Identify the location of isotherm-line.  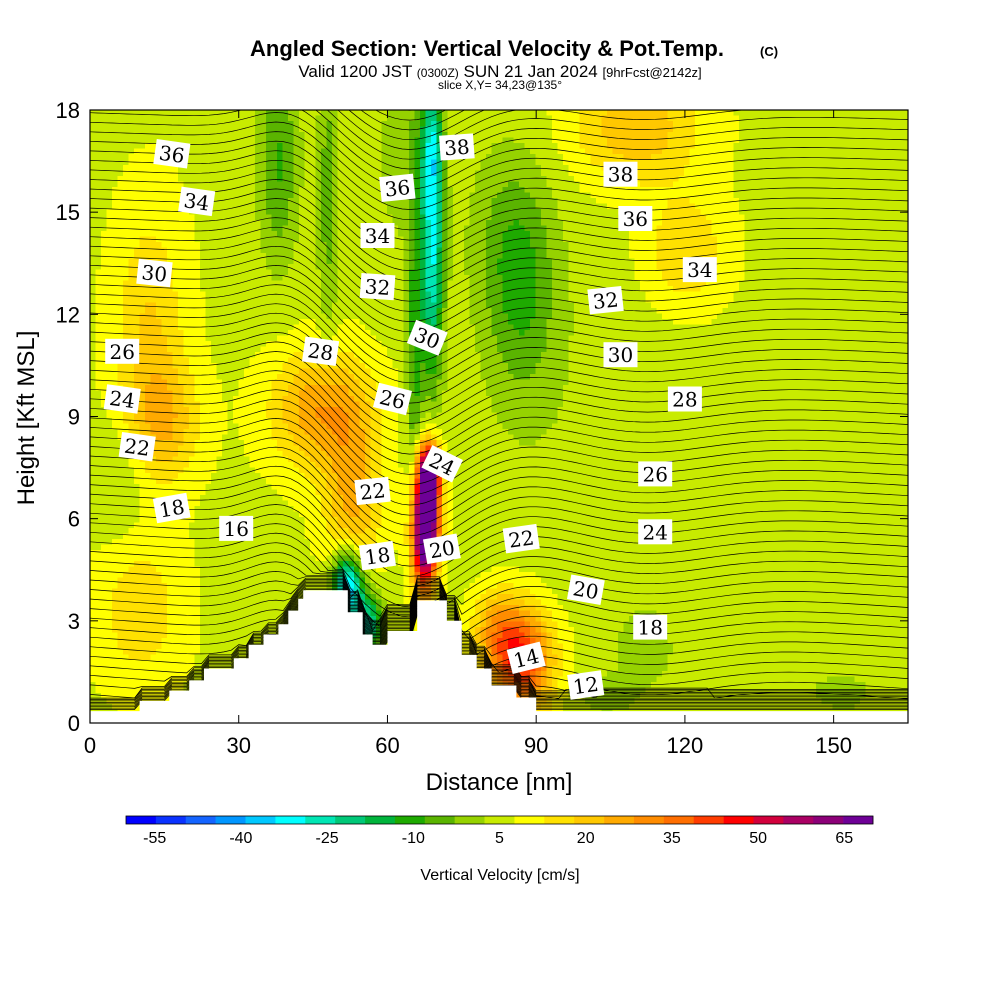
(499, 639).